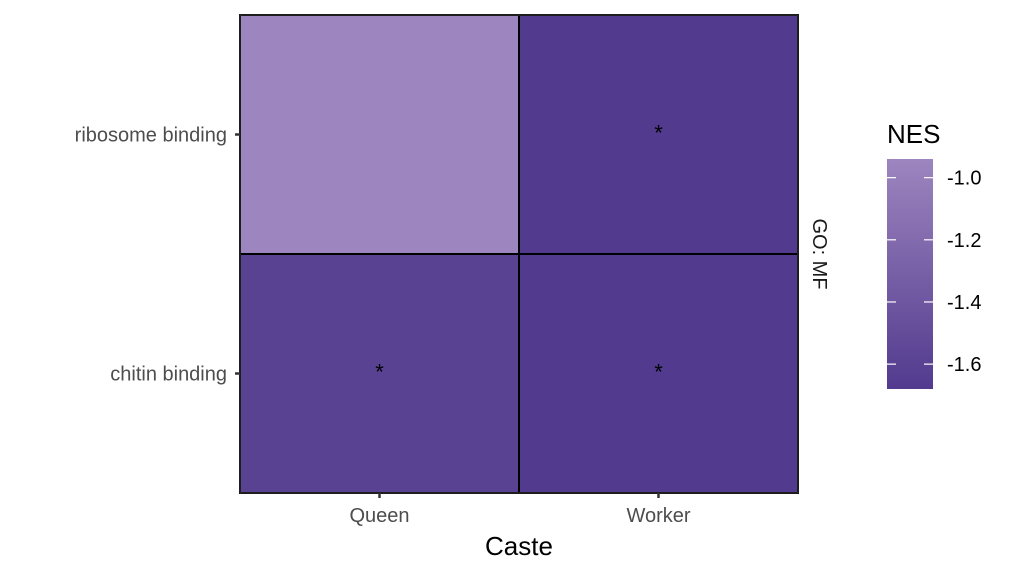  What do you see at coordinates (934, 272) in the screenshot?
I see `legend-ticks: -1.0 -1.2 -1.4 -1.6` at bounding box center [934, 272].